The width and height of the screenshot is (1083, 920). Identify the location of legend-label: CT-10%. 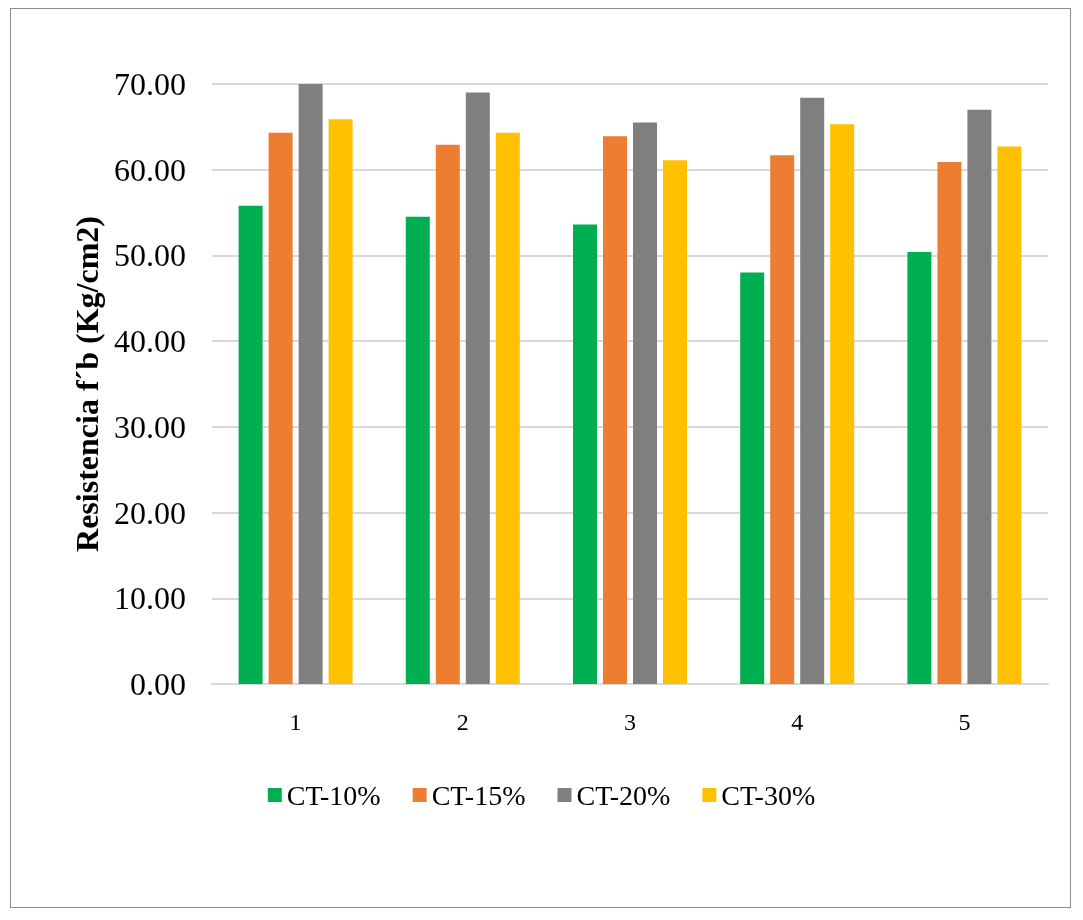
(333, 795).